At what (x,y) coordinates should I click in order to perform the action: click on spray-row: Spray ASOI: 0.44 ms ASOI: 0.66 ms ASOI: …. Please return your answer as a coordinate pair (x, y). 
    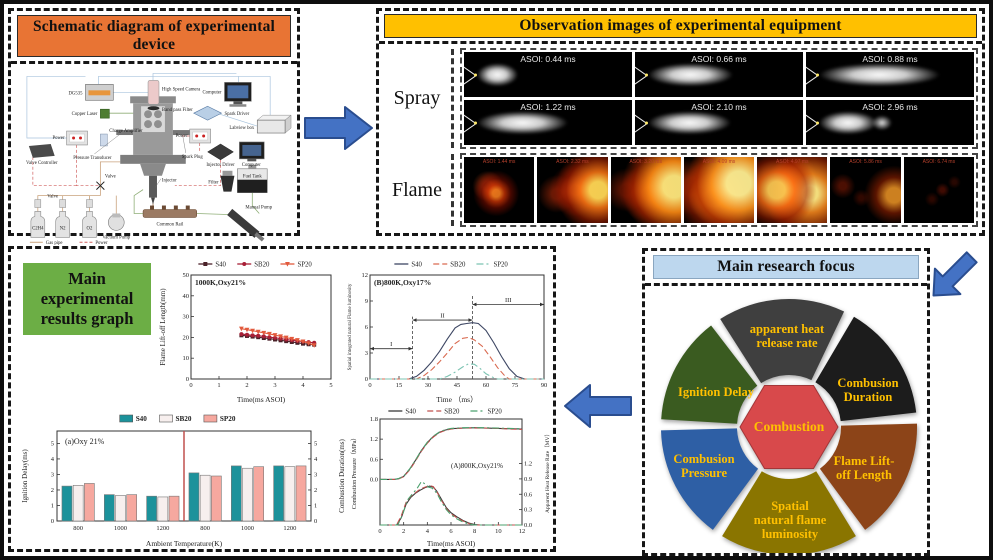
    Looking at the image, I should click on (680, 98).